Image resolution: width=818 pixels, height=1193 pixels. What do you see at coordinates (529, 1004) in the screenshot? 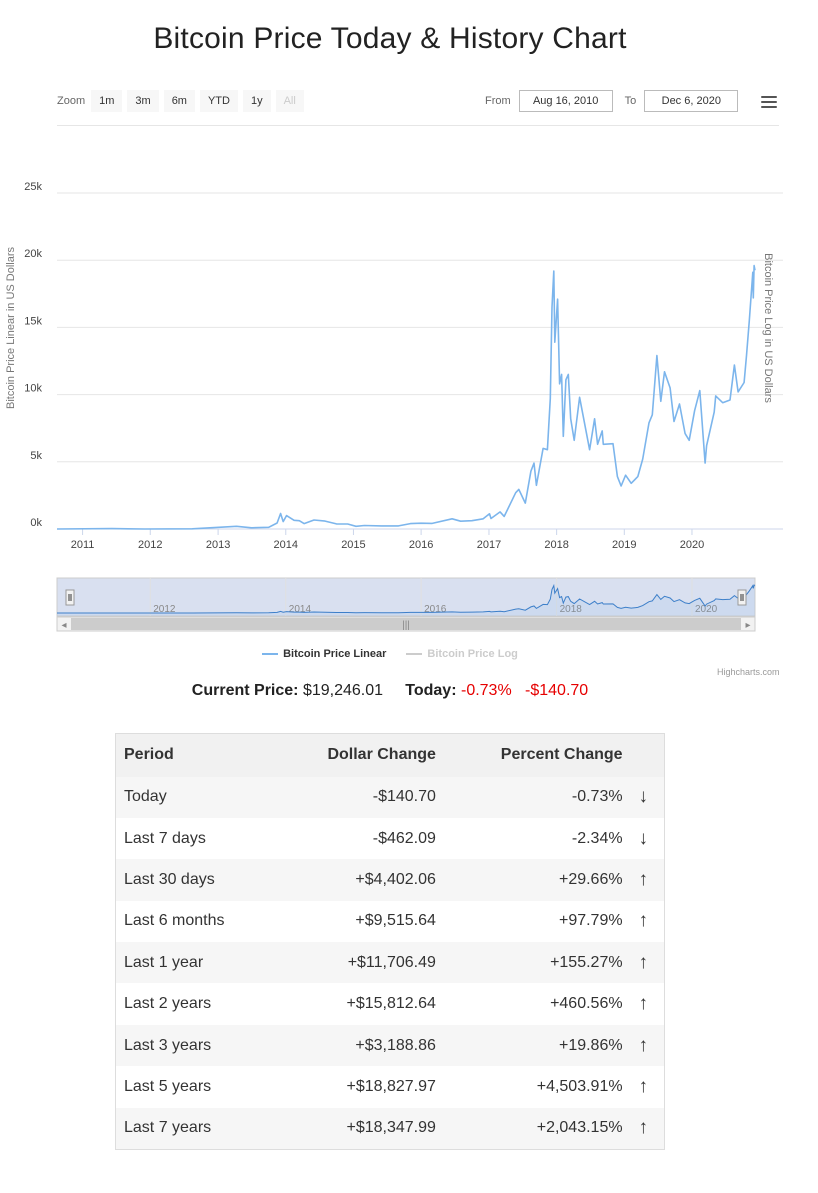
I see `percent-change-cell: +460.56%` at bounding box center [529, 1004].